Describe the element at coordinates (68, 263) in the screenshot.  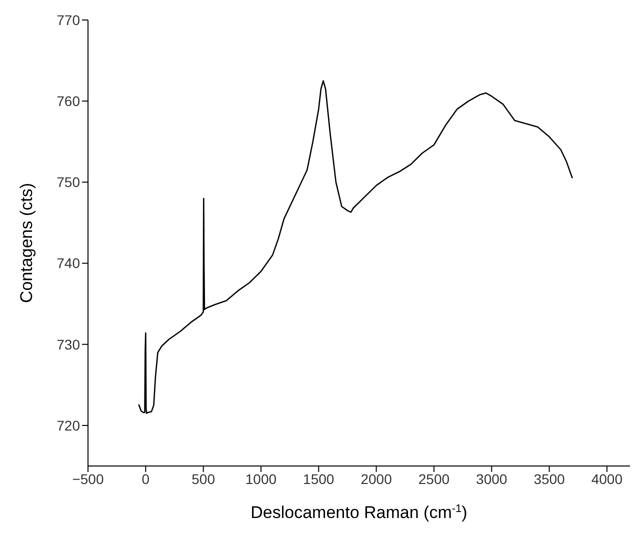
I see `y-tick-label: 740` at that location.